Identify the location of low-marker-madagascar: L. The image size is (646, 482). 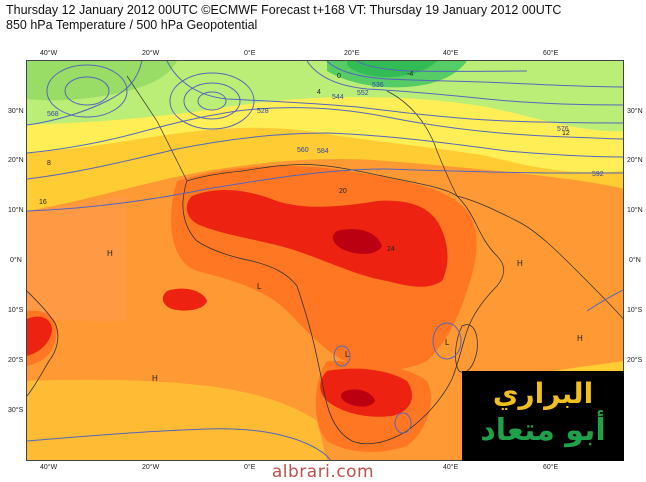
(447, 342).